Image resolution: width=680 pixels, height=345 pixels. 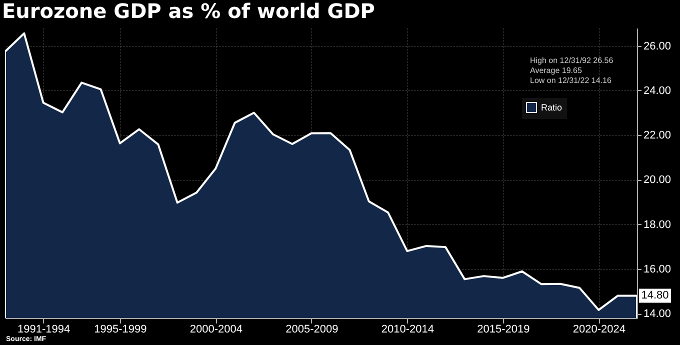 What do you see at coordinates (551, 107) in the screenshot?
I see `legend-label: Ratio` at bounding box center [551, 107].